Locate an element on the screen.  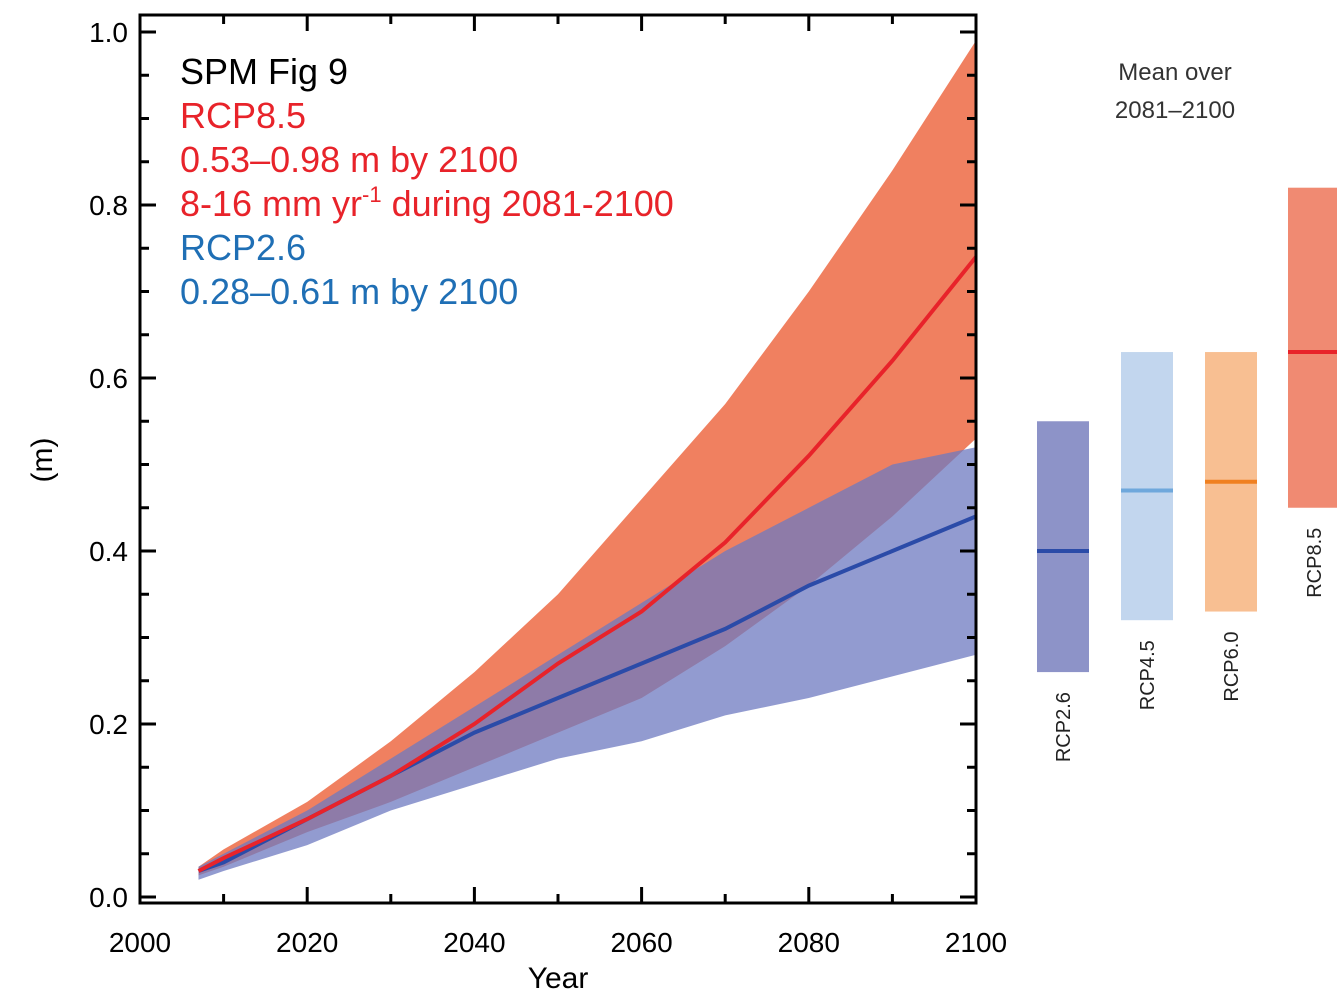
side-panel-title-line-2: 2081–2100 is located at coordinates (1175, 110).